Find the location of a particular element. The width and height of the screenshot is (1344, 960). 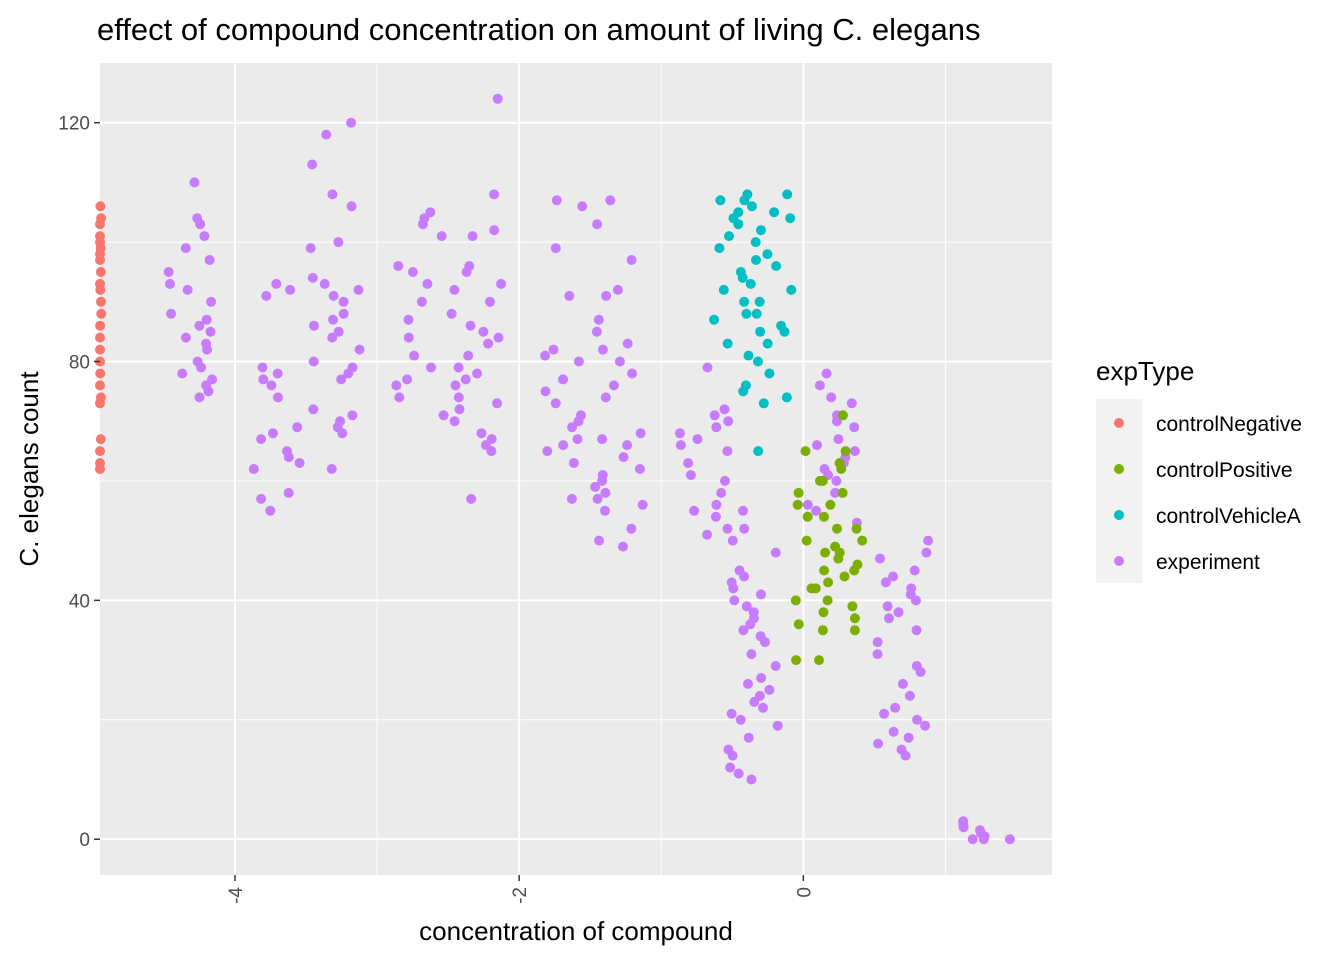

x-tick-label: 0 is located at coordinates (804, 892).